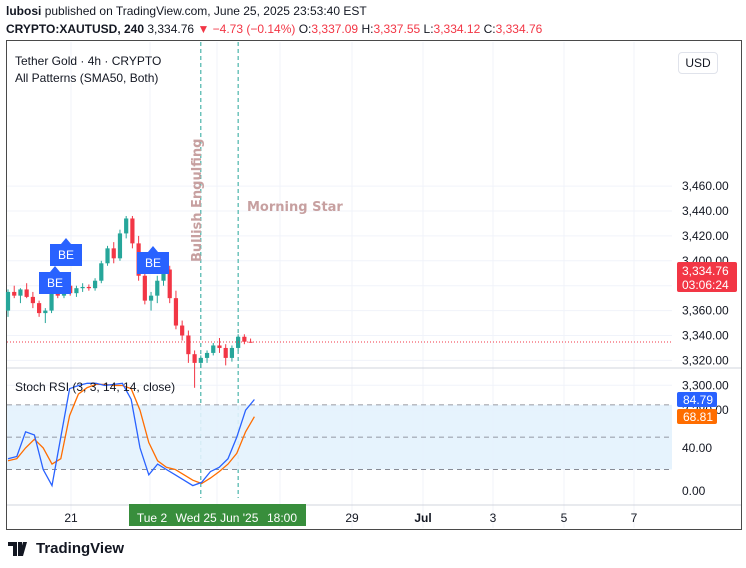 This screenshot has height=568, width=746. Describe the element at coordinates (305, 29) in the screenshot. I see `open-label: O:` at that location.